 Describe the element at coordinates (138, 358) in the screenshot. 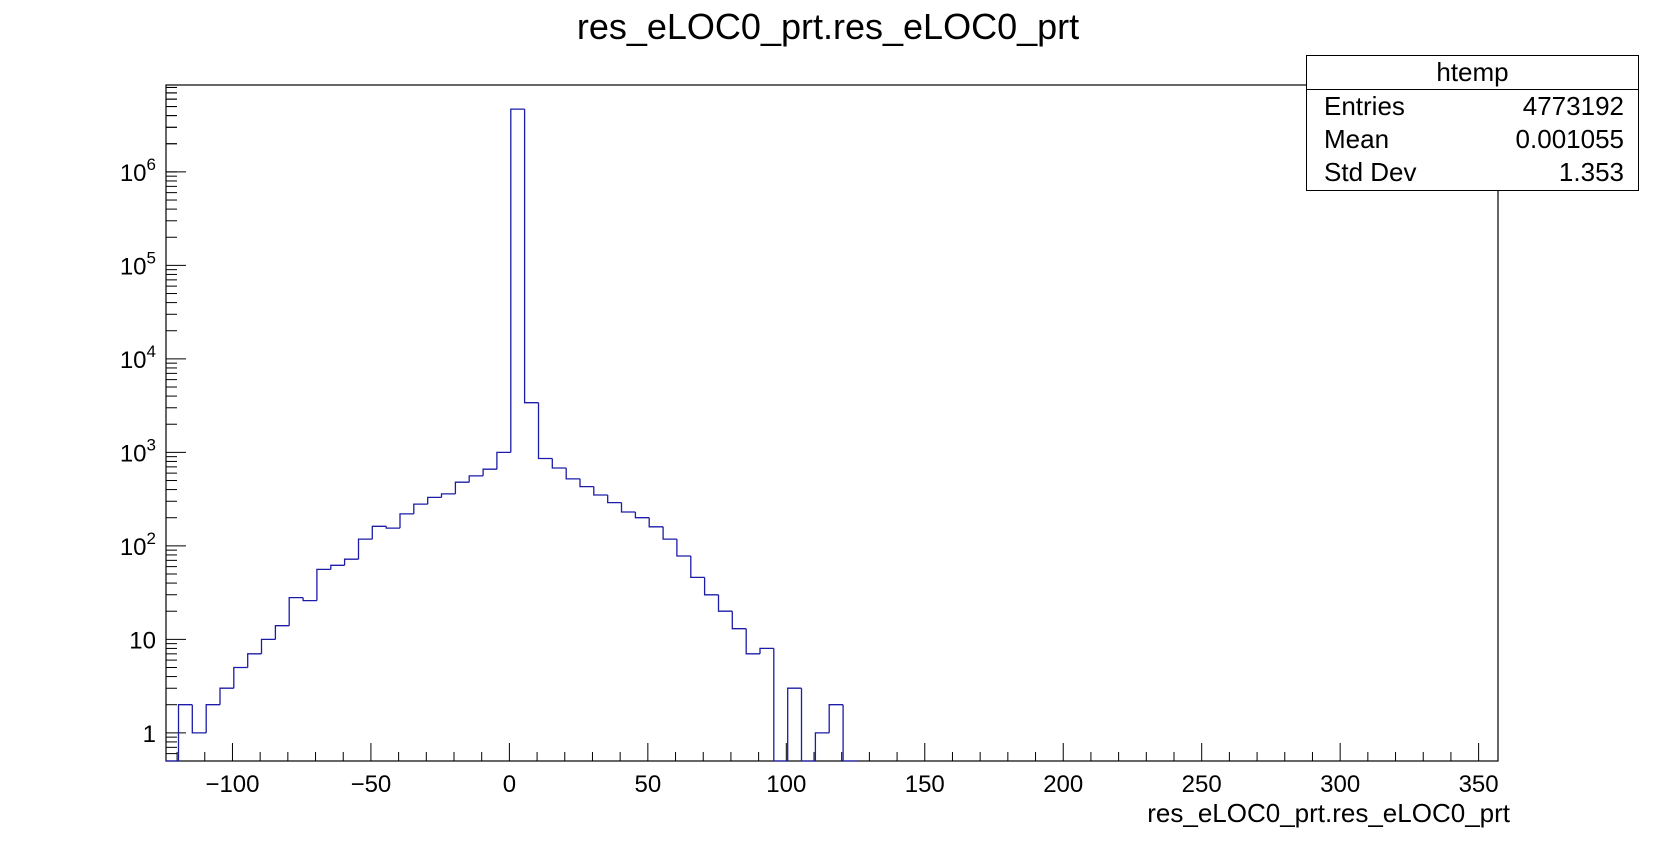

I see `y-tick-label: 10⁴` at that location.